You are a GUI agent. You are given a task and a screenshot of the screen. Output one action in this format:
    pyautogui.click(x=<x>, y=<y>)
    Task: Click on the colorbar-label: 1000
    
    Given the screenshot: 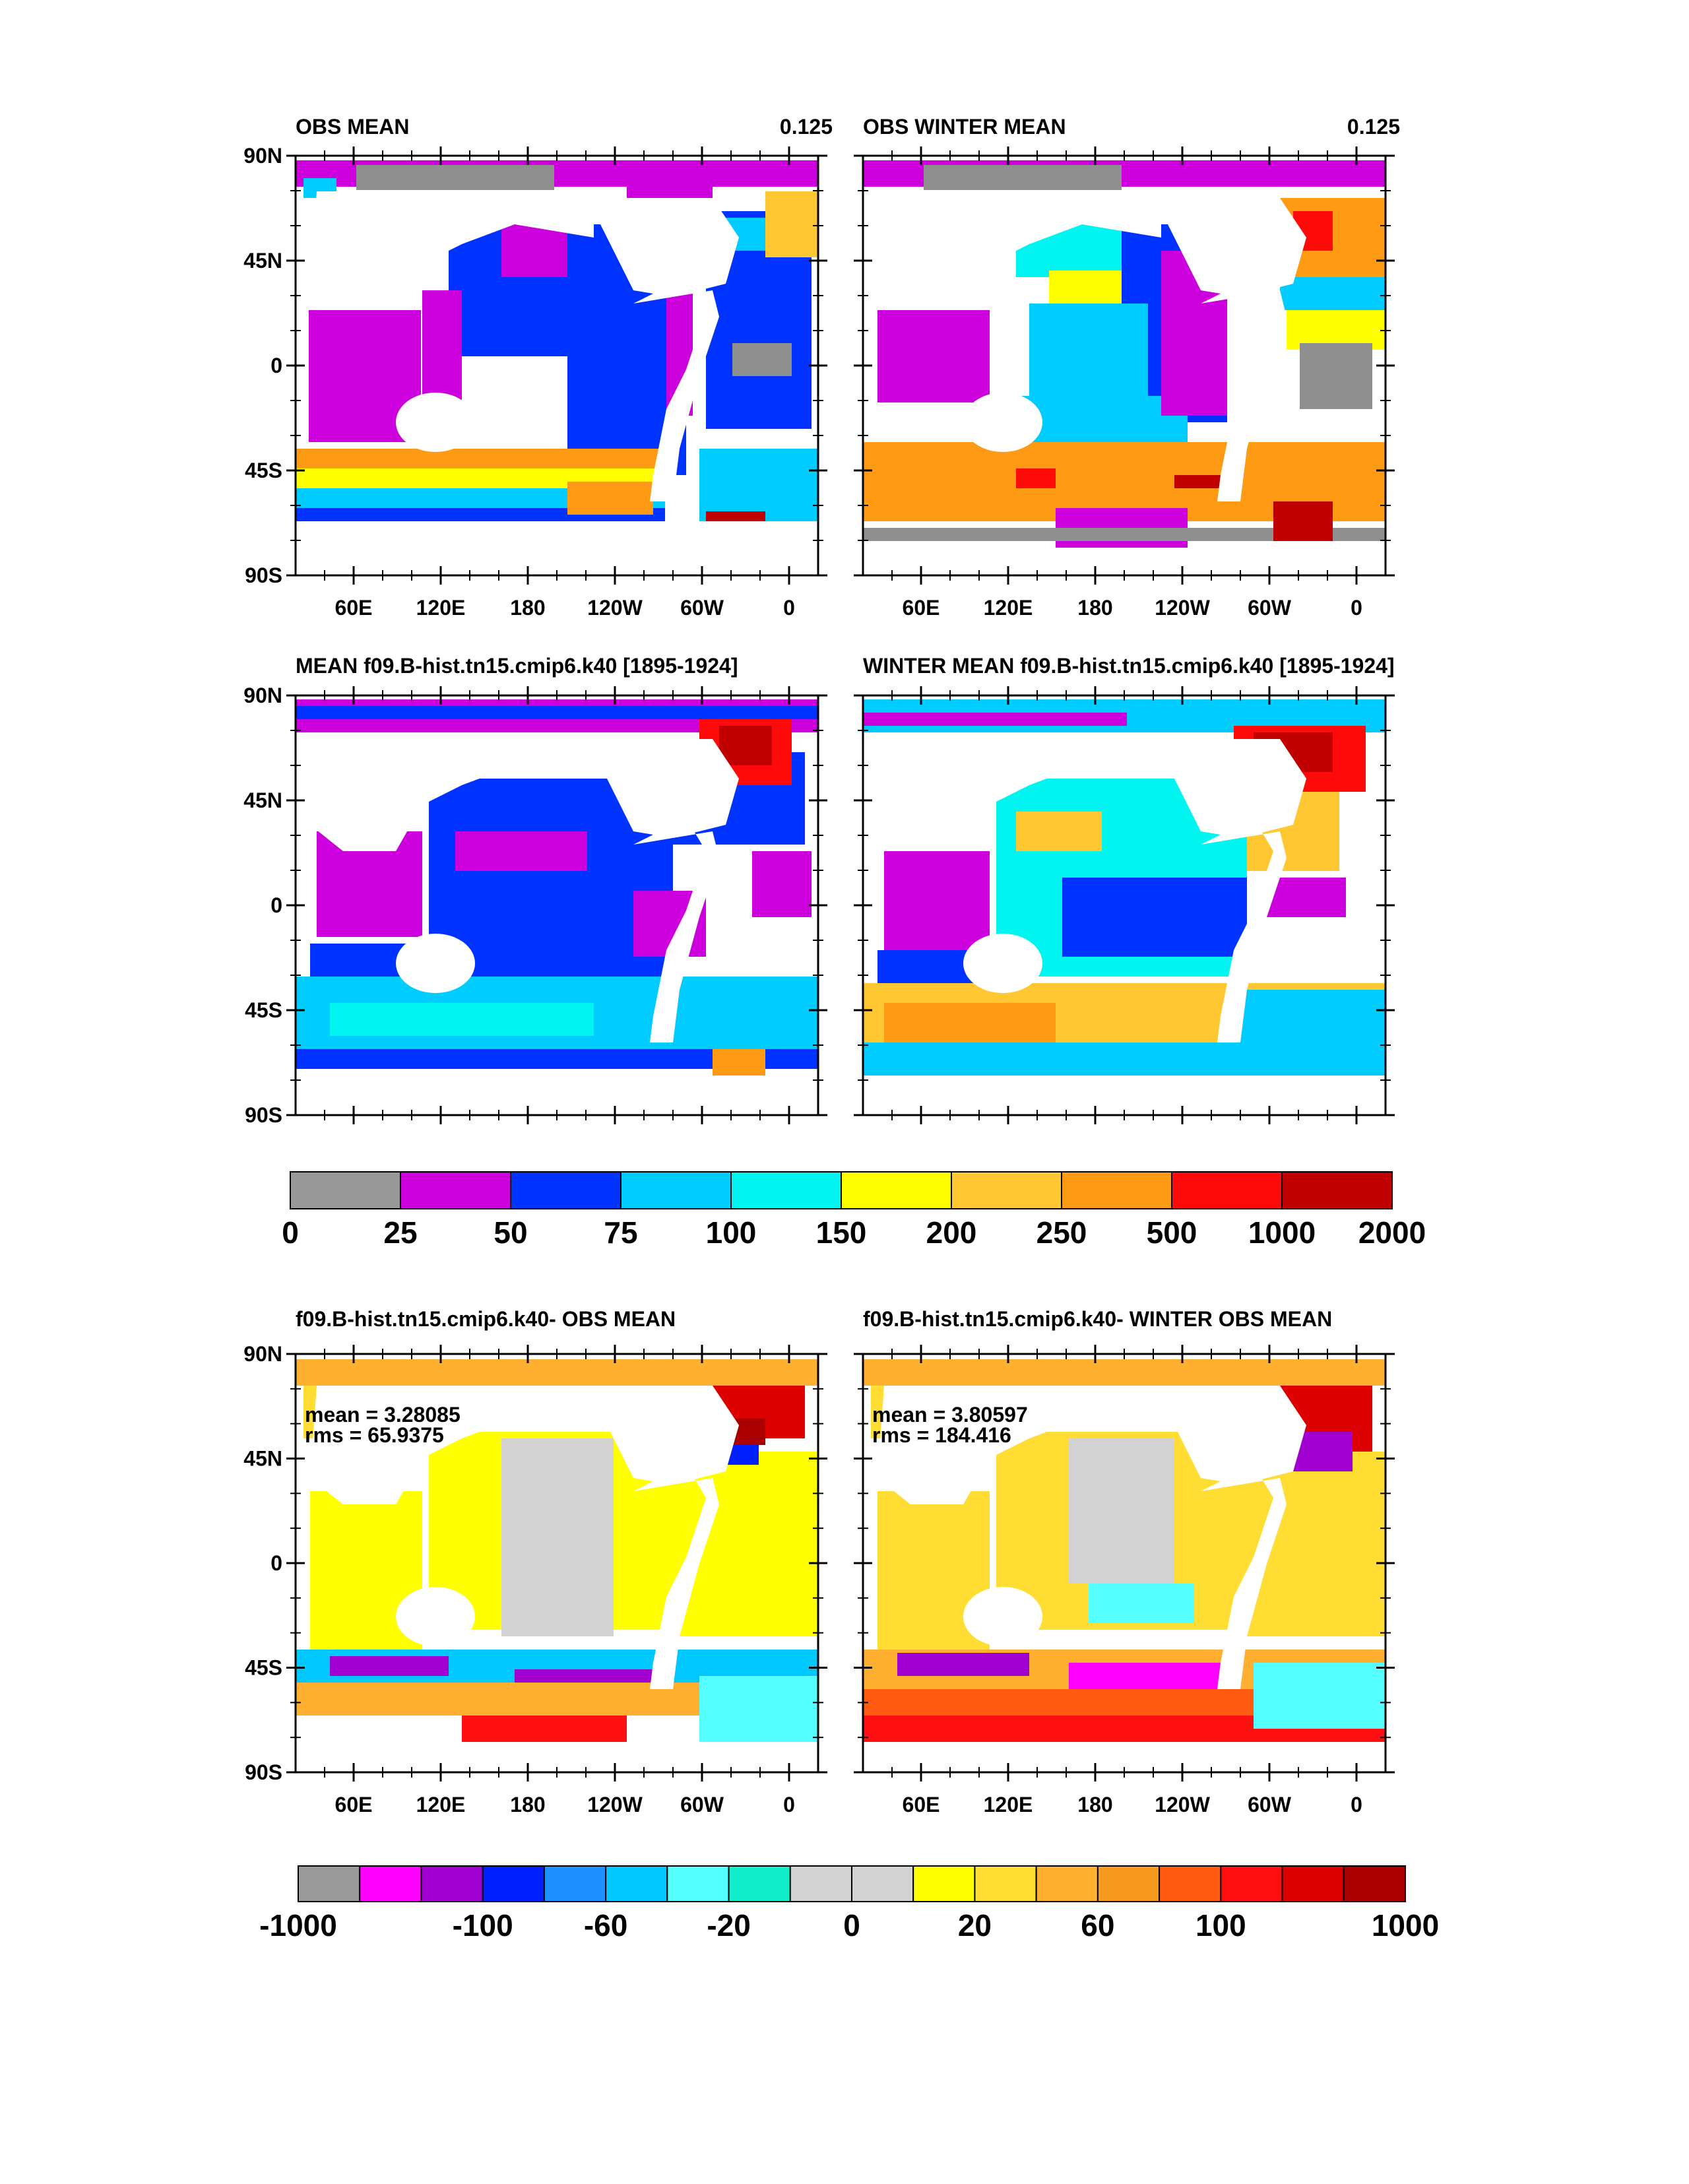 What is the action you would take?
    pyautogui.click(x=1282, y=1232)
    